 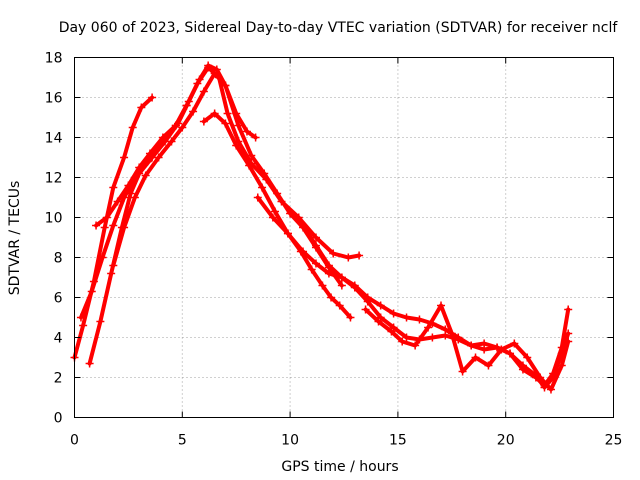 What do you see at coordinates (58, 259) in the screenshot?
I see `y-tick-label: 8` at bounding box center [58, 259].